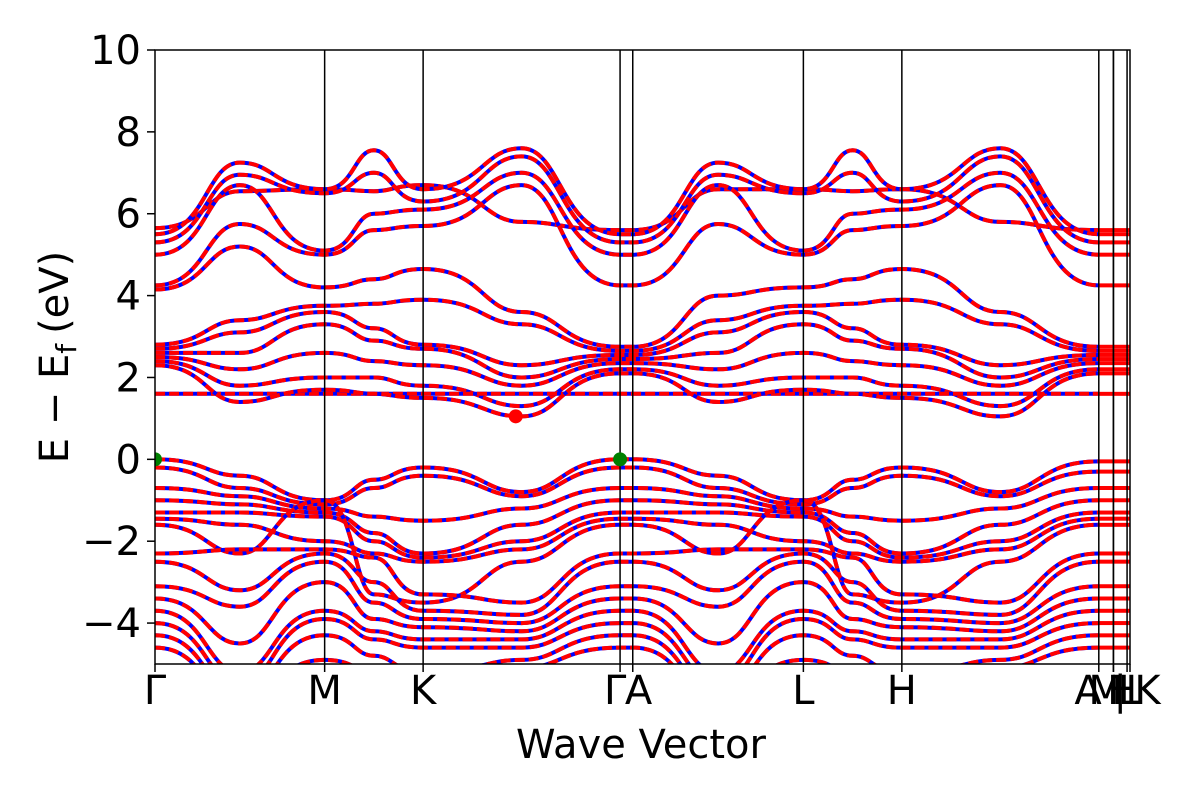 The height and width of the screenshot is (800, 1200). I want to click on y-axis-title-main: E − E, so click(55, 409).